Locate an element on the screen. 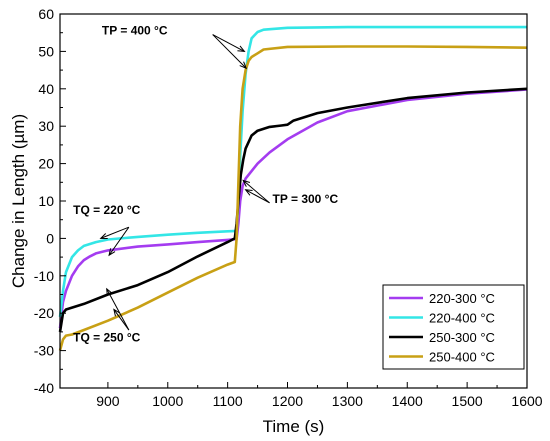 The width and height of the screenshot is (550, 441). x-tick-label: 1200 is located at coordinates (287, 401).